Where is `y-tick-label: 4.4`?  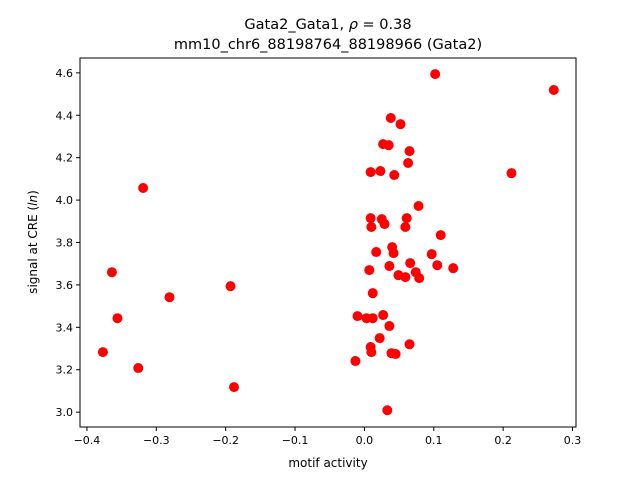 y-tick-label: 4.4 is located at coordinates (65, 115).